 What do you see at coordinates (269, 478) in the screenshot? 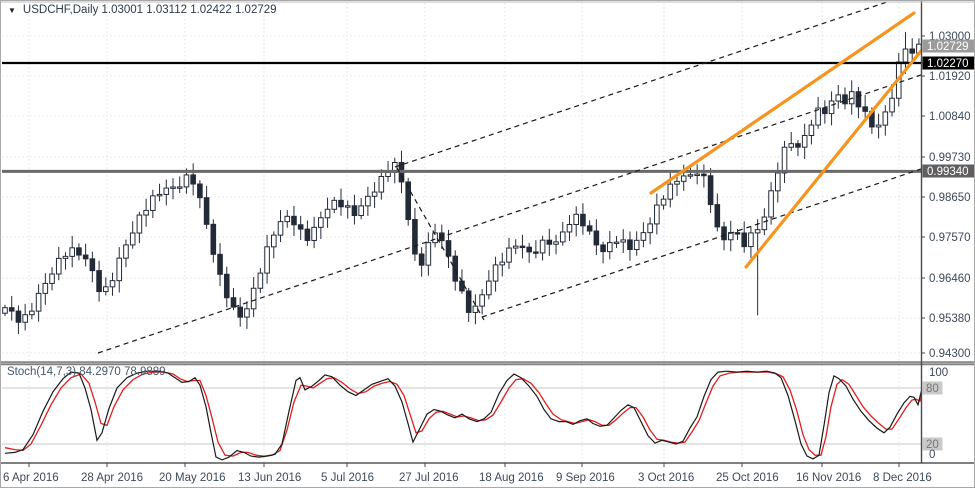
I see `date-tick-label: 13 Jun 2016` at bounding box center [269, 478].